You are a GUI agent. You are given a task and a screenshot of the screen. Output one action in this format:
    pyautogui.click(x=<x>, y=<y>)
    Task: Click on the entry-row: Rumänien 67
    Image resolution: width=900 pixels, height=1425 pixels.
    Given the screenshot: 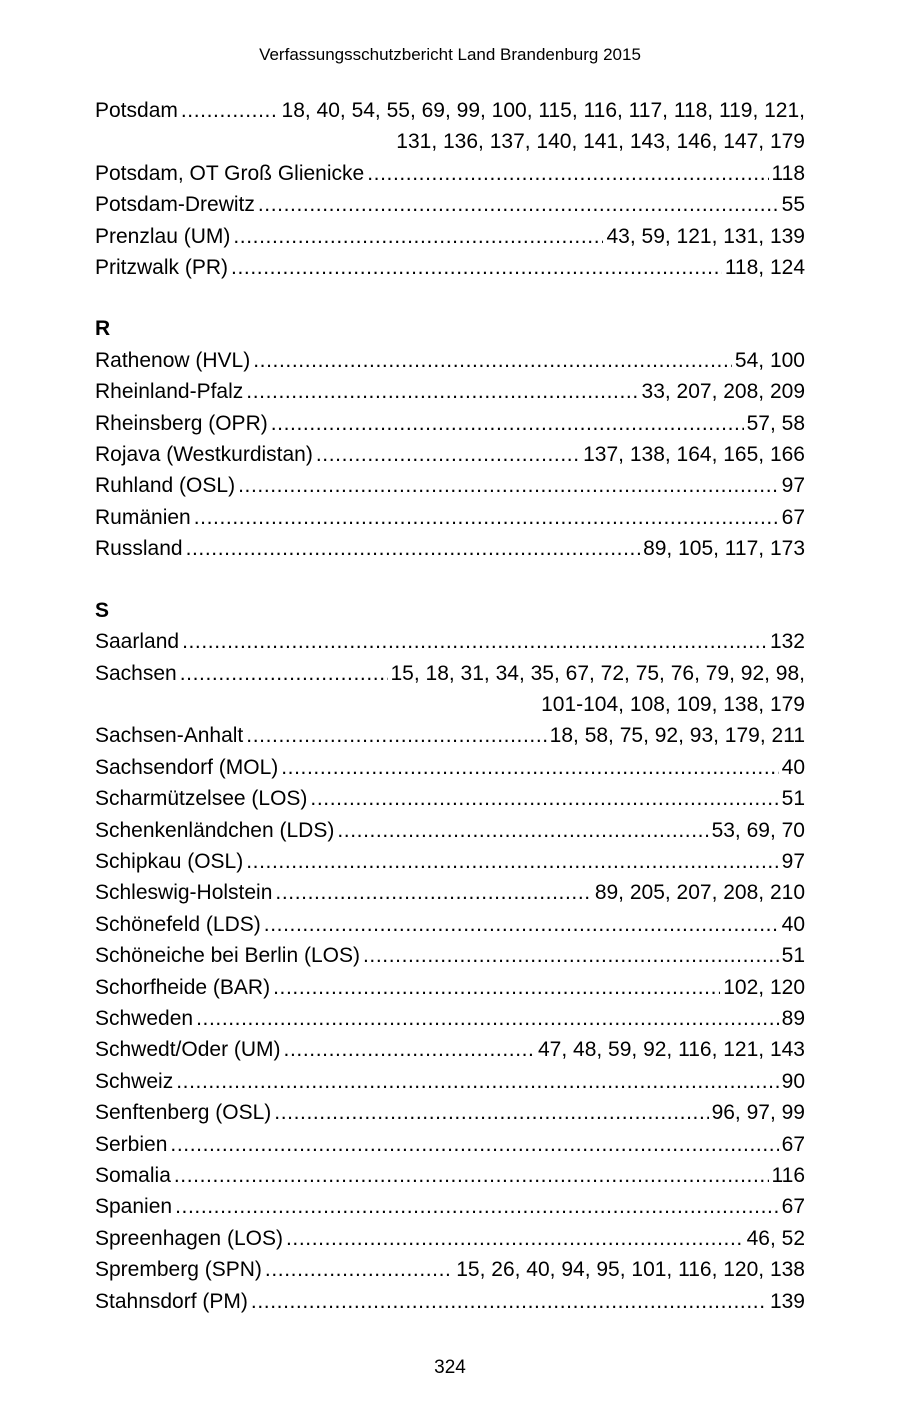 What is the action you would take?
    pyautogui.click(x=450, y=517)
    